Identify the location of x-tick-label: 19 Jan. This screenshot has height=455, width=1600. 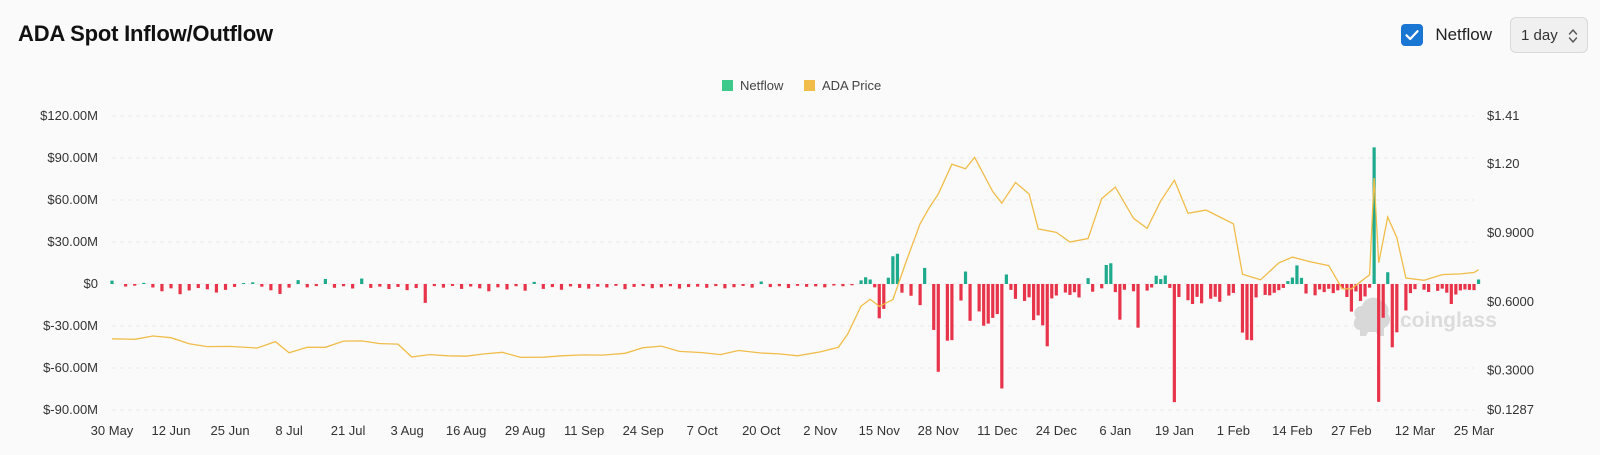
(1174, 430).